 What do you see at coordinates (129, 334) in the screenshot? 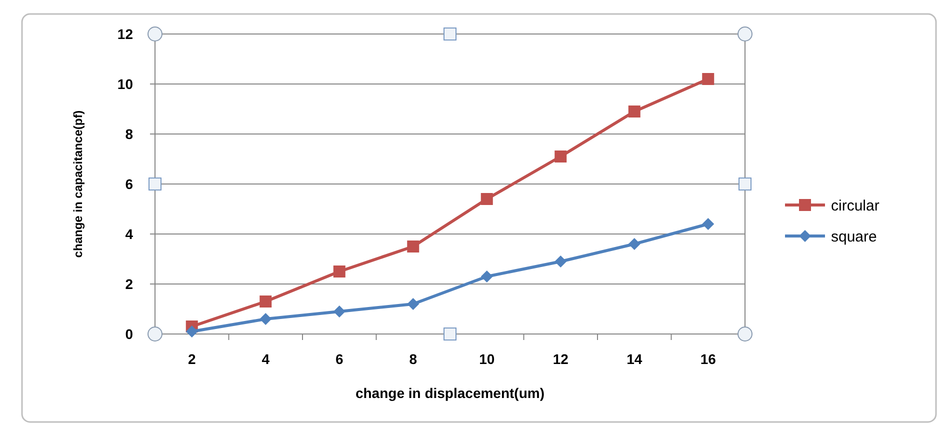
I see `y-tick-label: 0` at bounding box center [129, 334].